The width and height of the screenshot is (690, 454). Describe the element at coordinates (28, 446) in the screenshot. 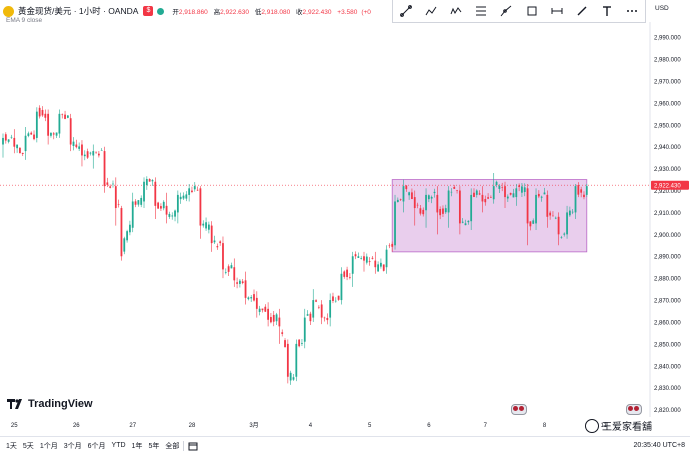

I see `period-5d: 5天` at that location.